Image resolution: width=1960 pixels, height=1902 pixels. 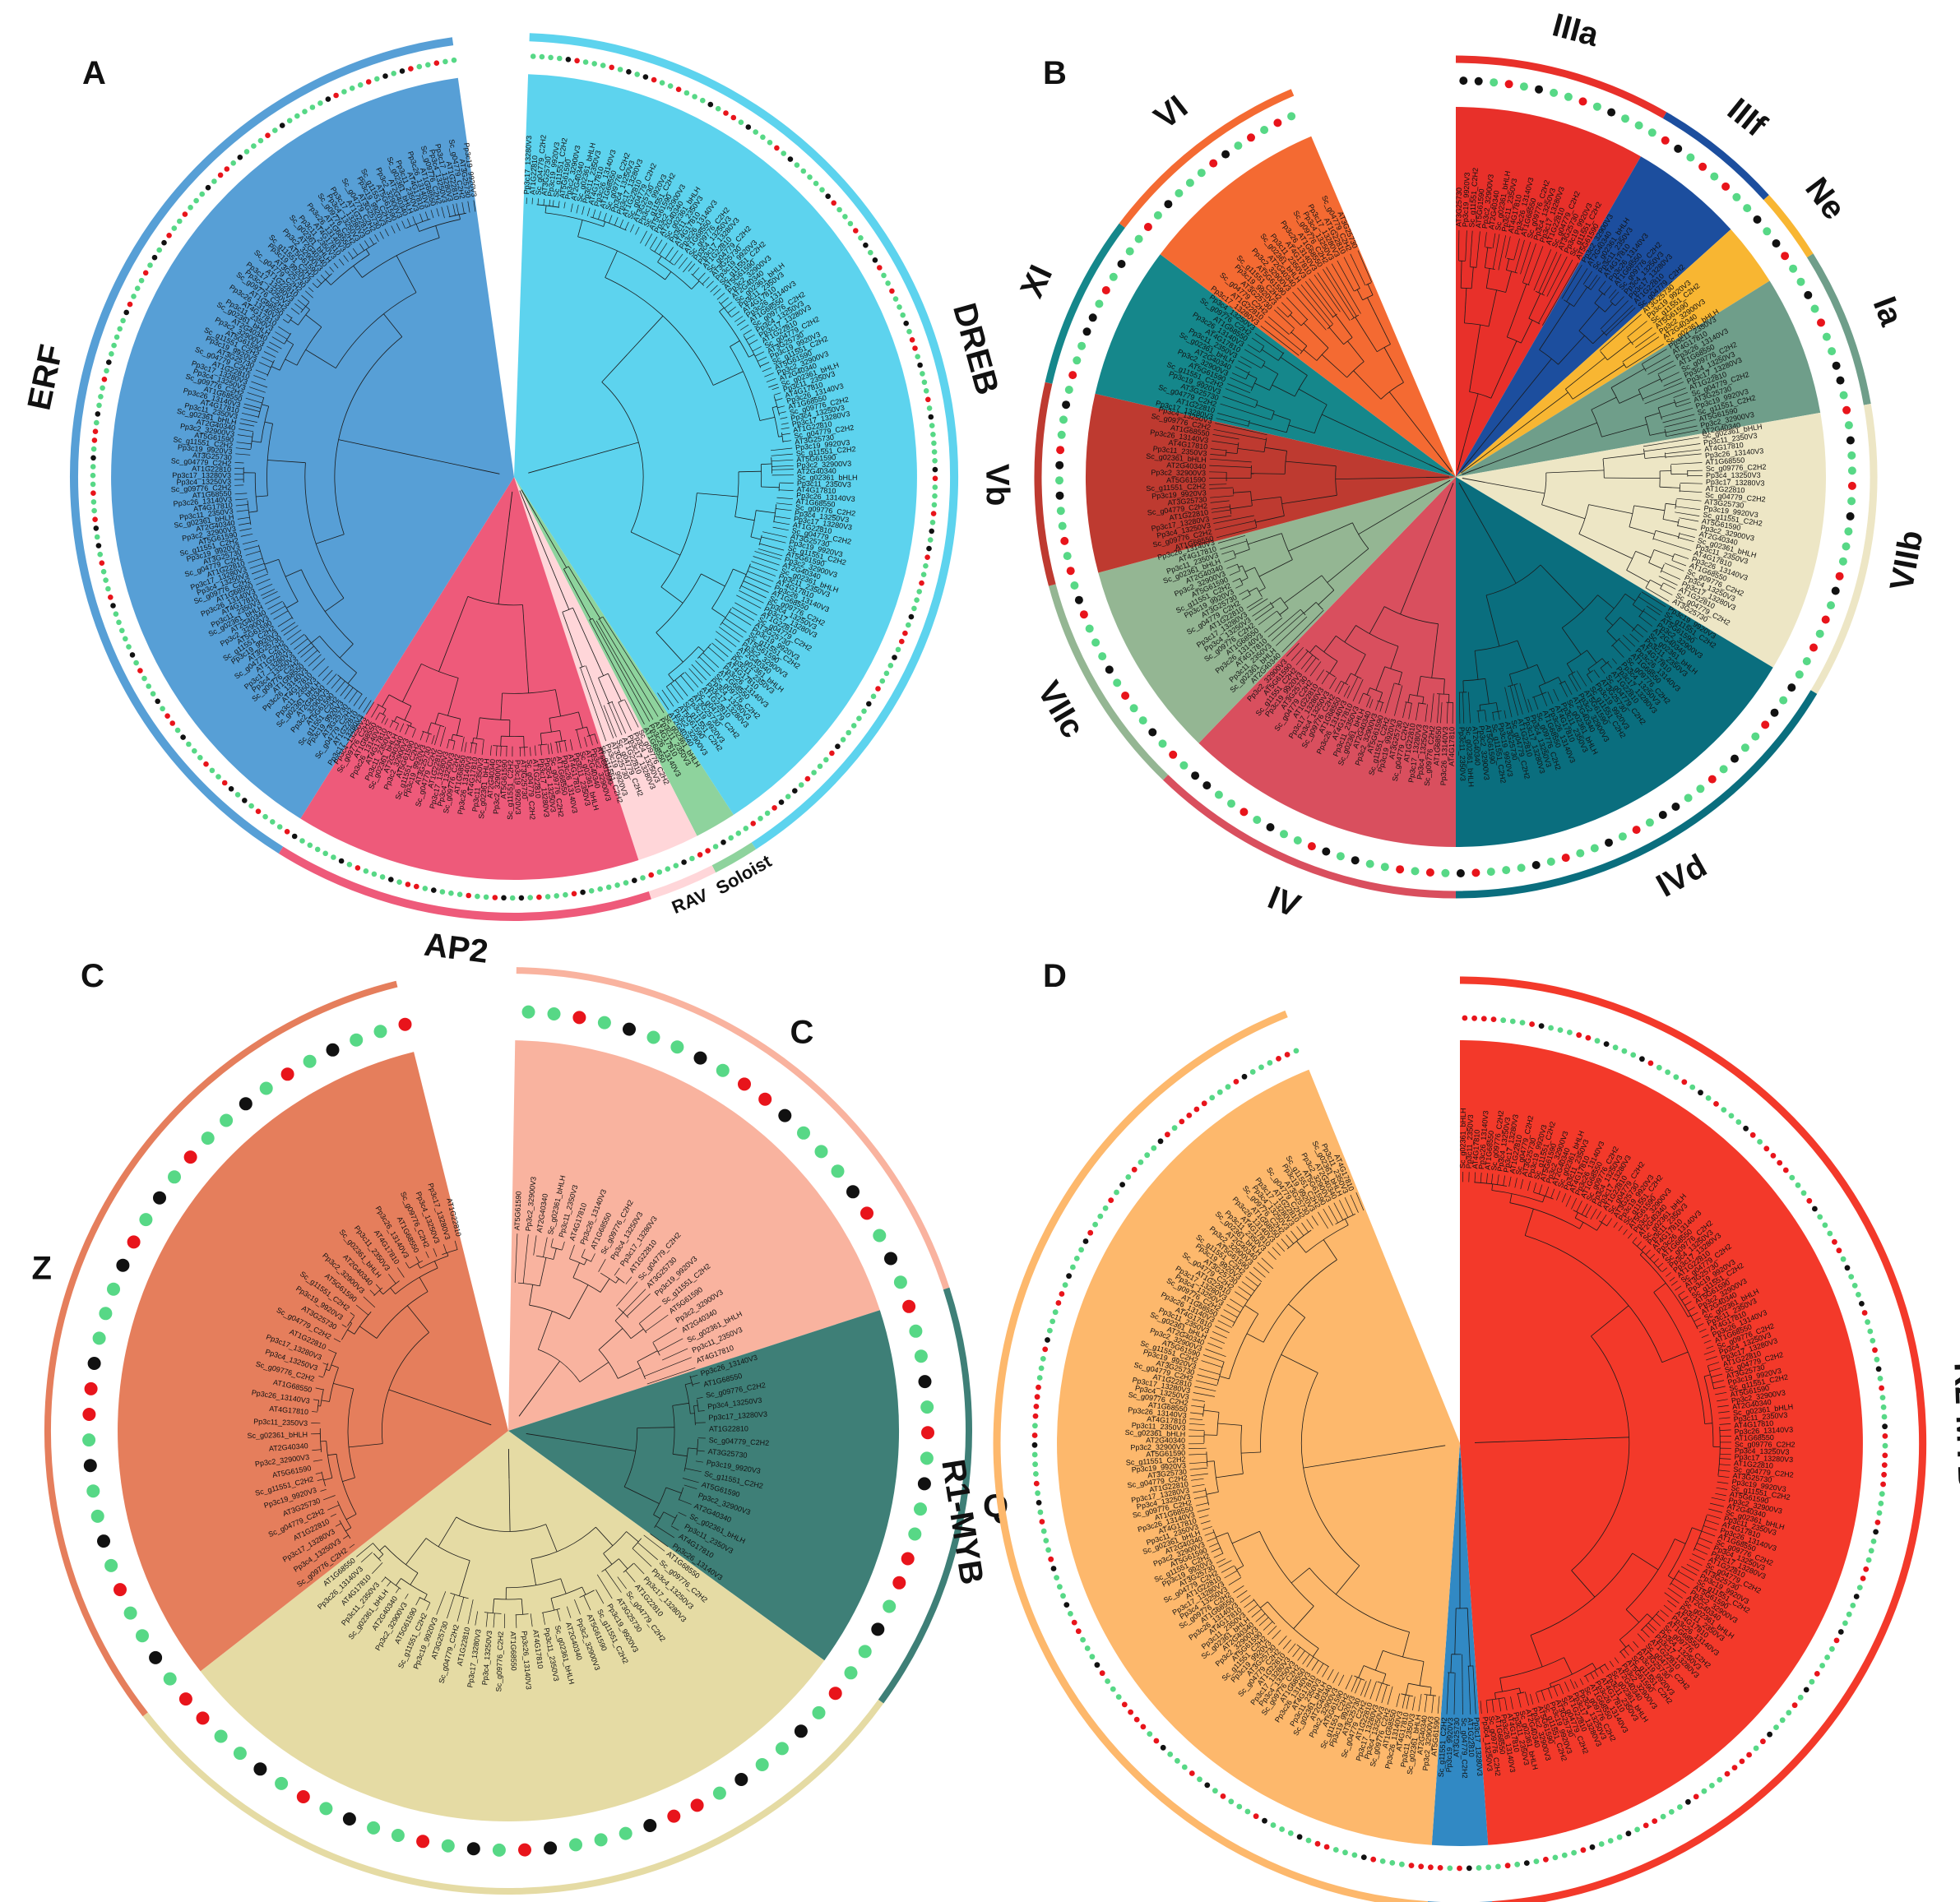 What do you see at coordinates (816, 490) in the screenshot?
I see `leaf-label: AT4G17810` at bounding box center [816, 490].